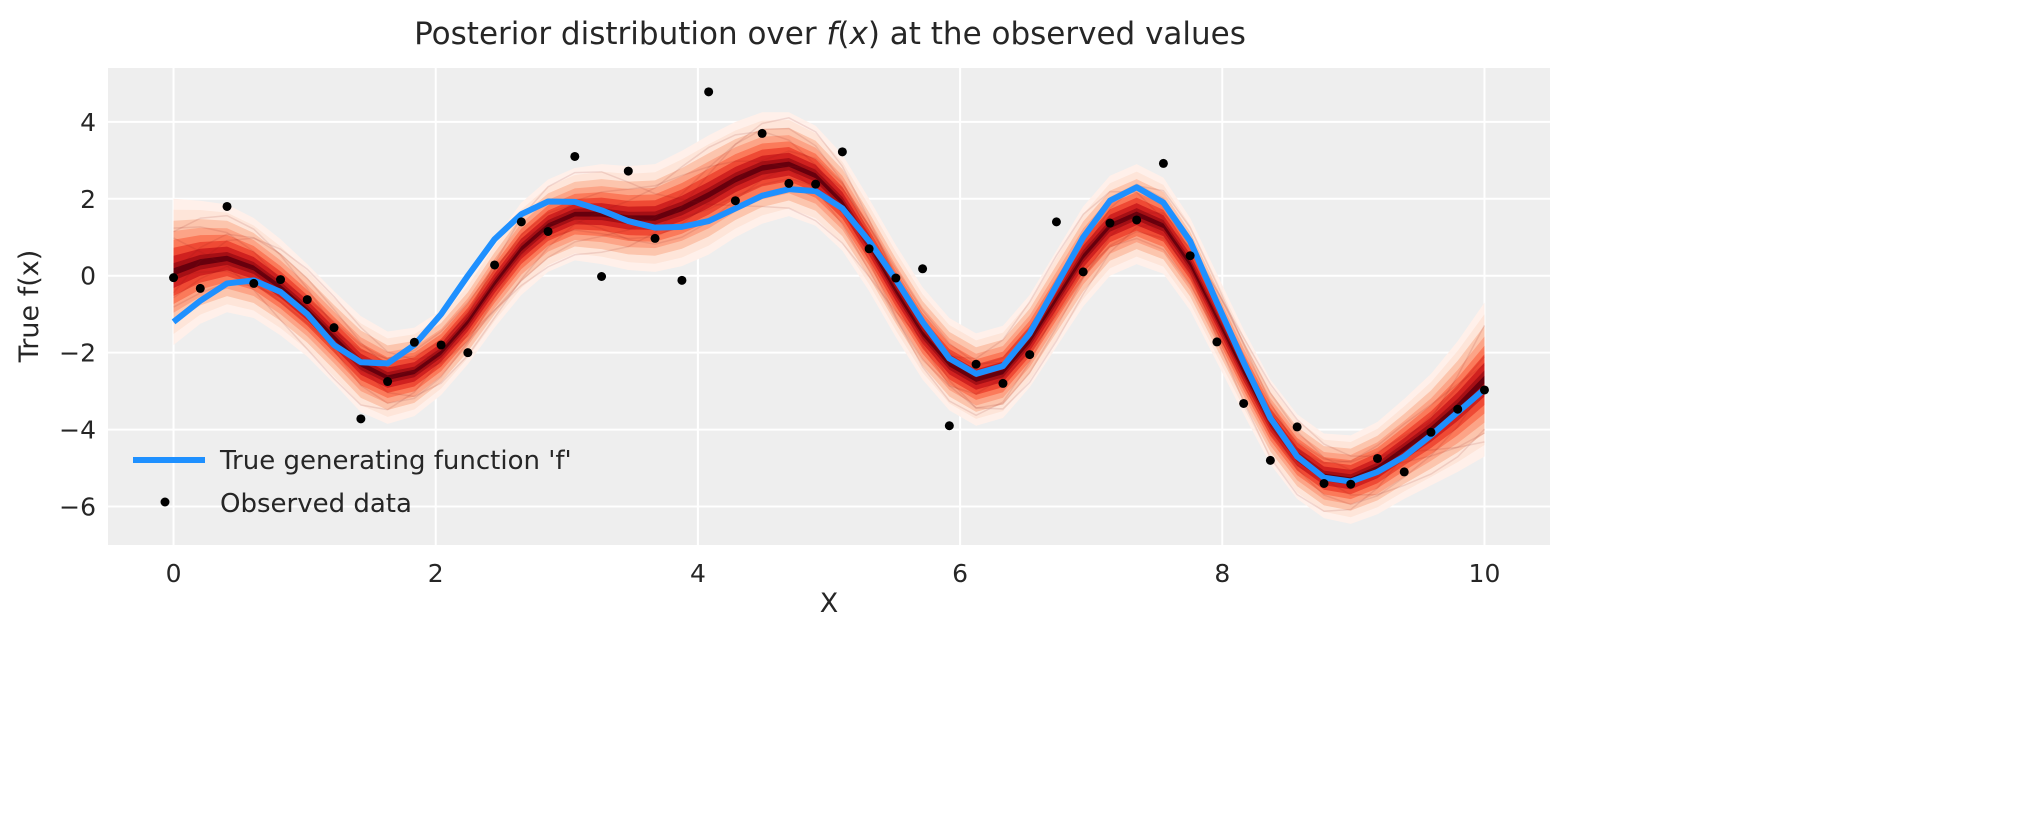 The image size is (2023, 827). What do you see at coordinates (829, 603) in the screenshot?
I see `x-axis-label: X` at bounding box center [829, 603].